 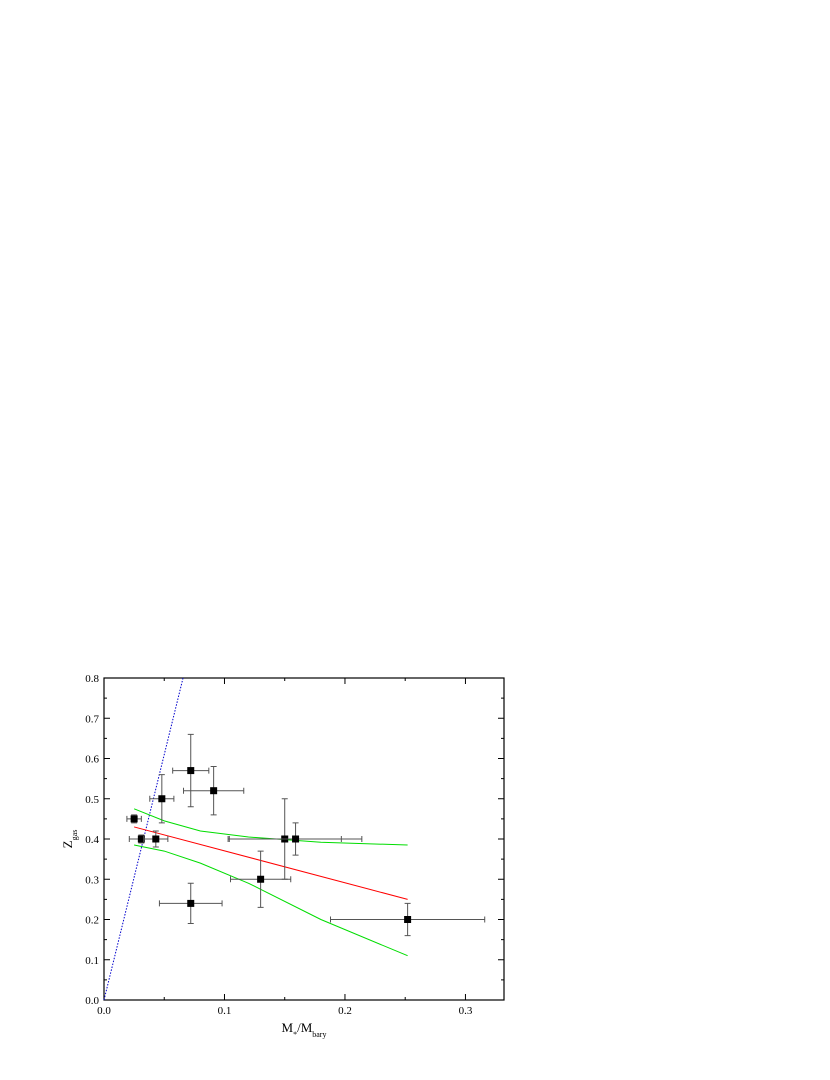 I want to click on y-tick-label: 0.2, so click(x=92, y=921).